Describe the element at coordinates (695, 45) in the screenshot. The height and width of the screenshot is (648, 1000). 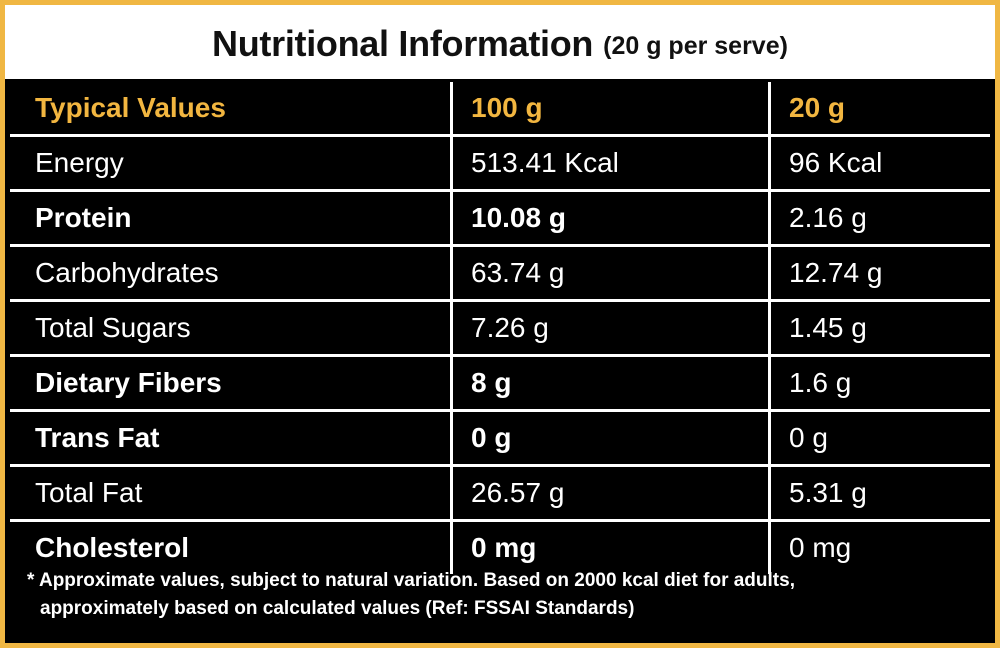
I see `serving-size: (20 g per serve)` at that location.